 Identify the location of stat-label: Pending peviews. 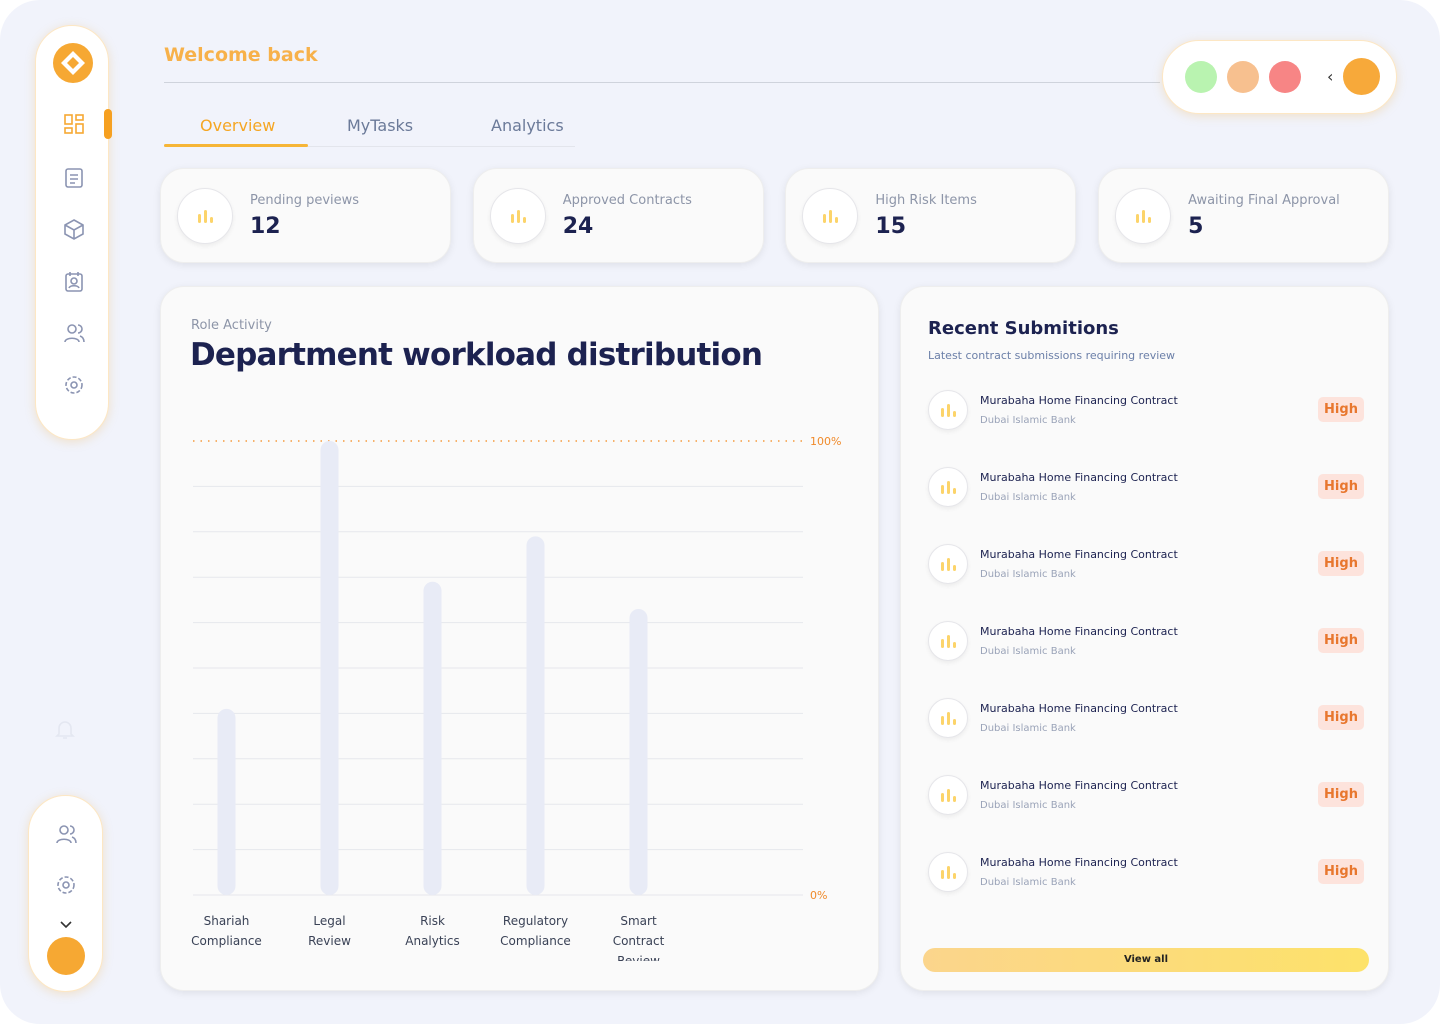
(305, 200).